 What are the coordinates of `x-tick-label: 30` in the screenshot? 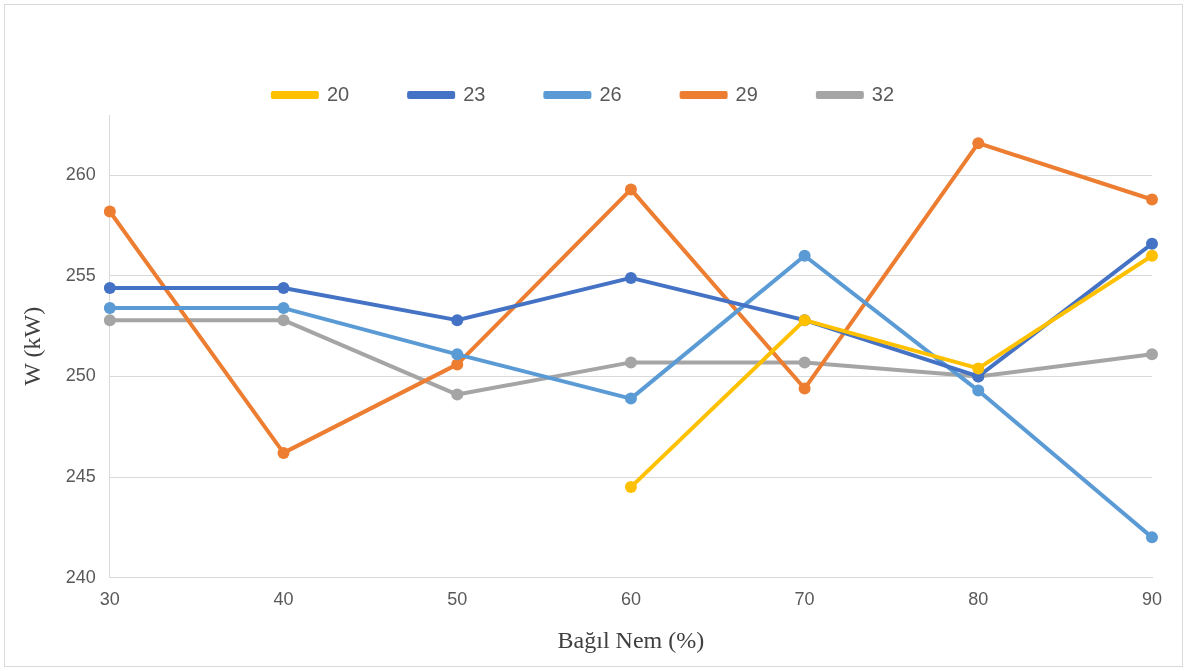 It's located at (109, 599).